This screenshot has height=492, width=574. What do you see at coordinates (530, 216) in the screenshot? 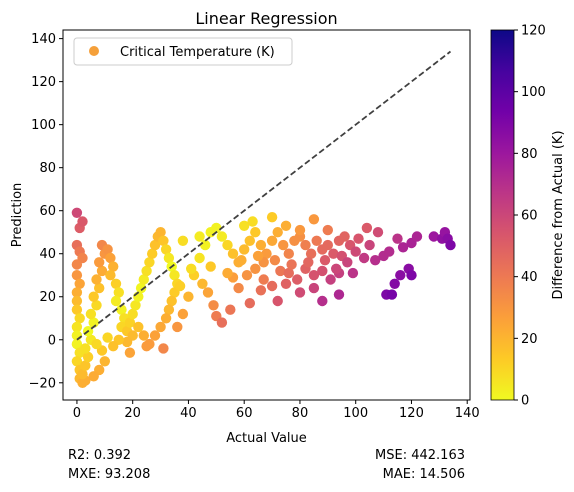
I see `colorbar-ticks: 0 20 40 60 80 100 120` at bounding box center [530, 216].